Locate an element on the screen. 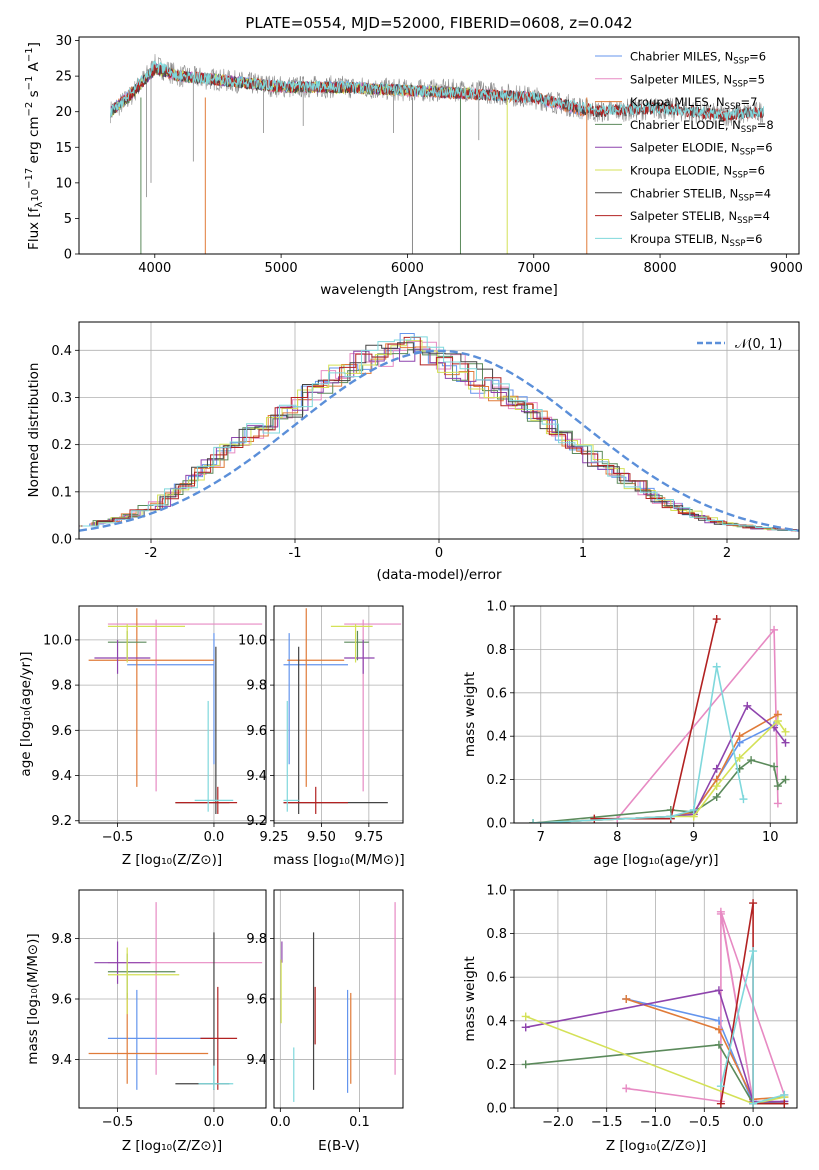 The height and width of the screenshot is (1170, 819). spectrum-ytick-label: 30 is located at coordinates (63, 41).